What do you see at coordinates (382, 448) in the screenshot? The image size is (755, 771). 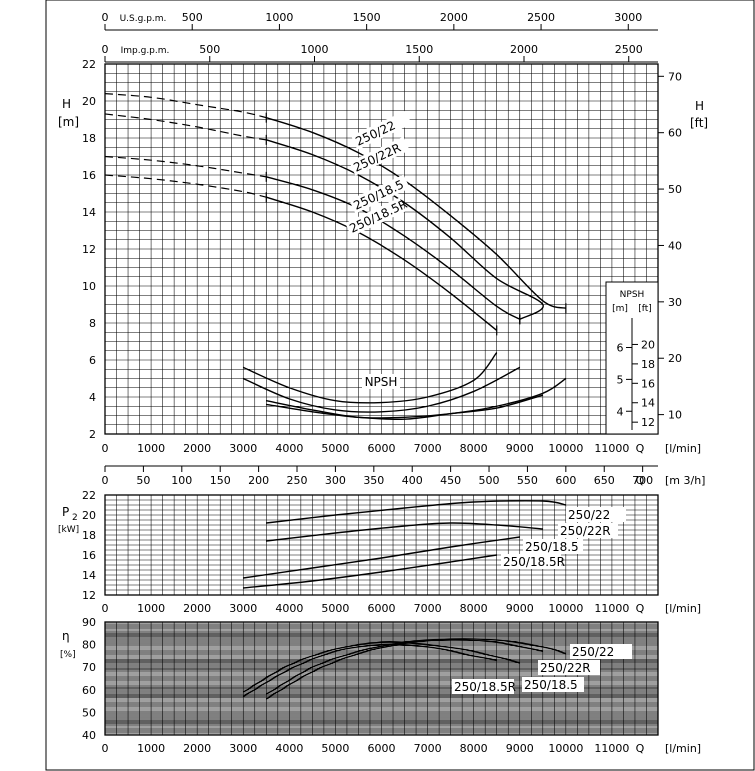 I see `head-x-tick: 6000` at bounding box center [382, 448].